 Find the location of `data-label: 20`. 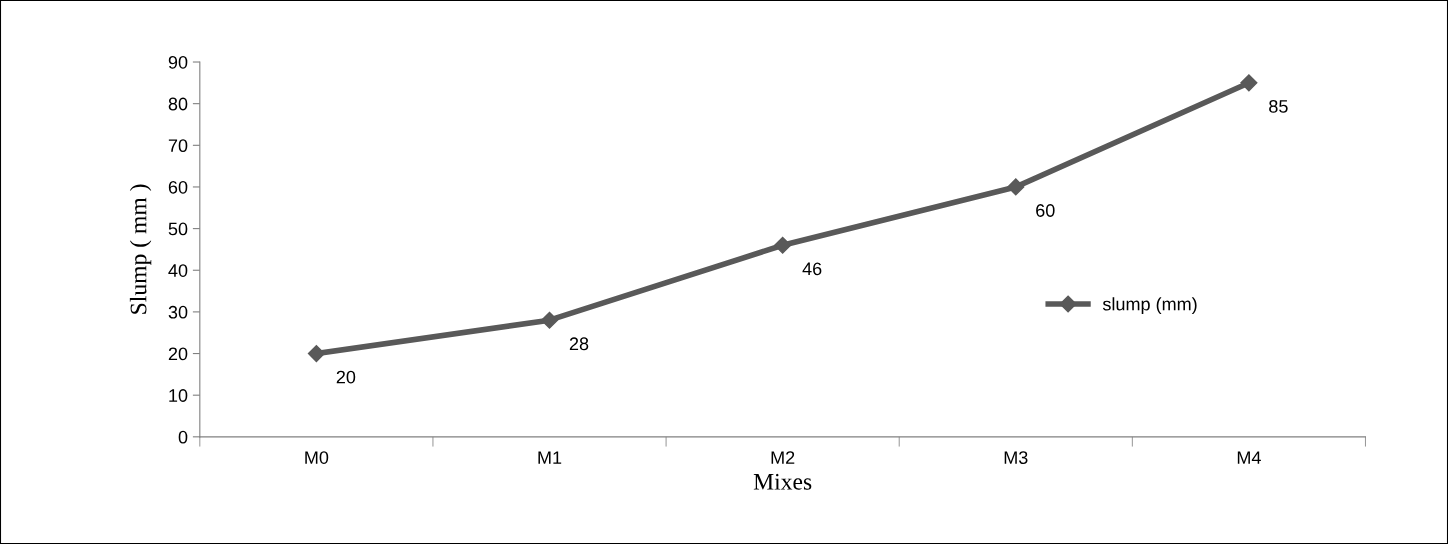

data-label: 20 is located at coordinates (346, 377).